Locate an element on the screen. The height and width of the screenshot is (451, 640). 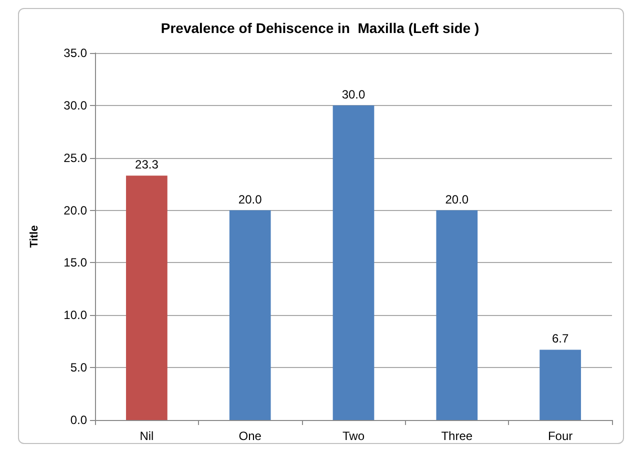
y-tick-label: 25.0 is located at coordinates (76, 157).